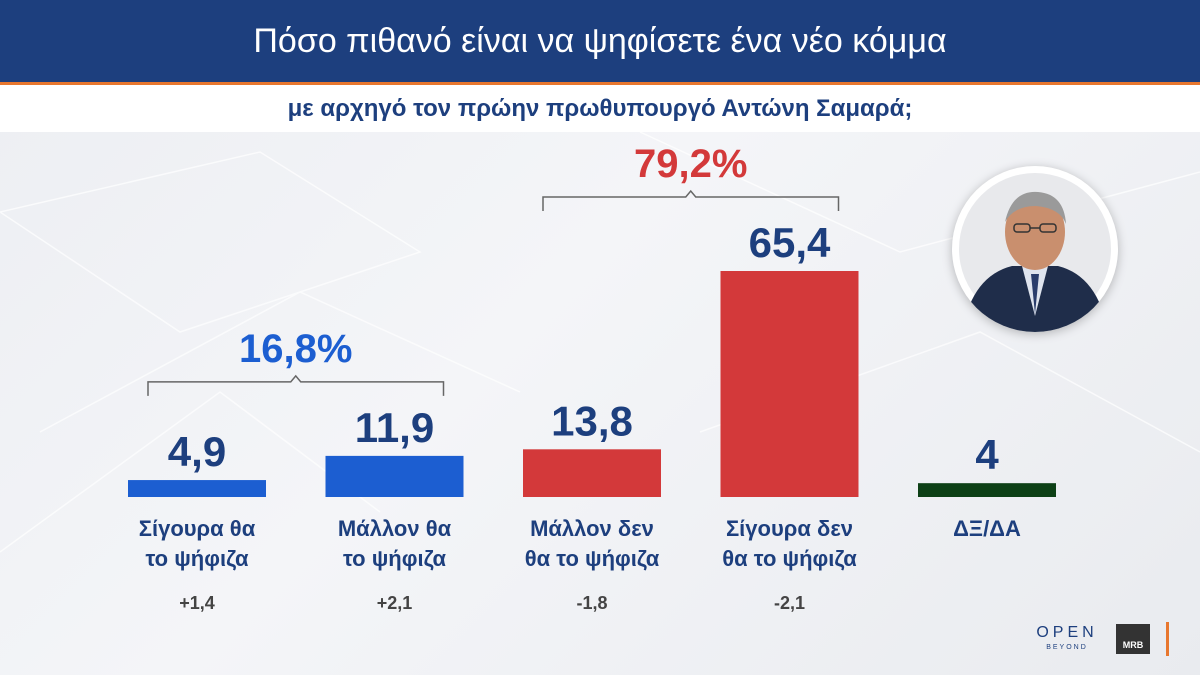 This screenshot has width=1200, height=675. What do you see at coordinates (1067, 647) in the screenshot?
I see `open-logo-tagline: BEYOND` at bounding box center [1067, 647].